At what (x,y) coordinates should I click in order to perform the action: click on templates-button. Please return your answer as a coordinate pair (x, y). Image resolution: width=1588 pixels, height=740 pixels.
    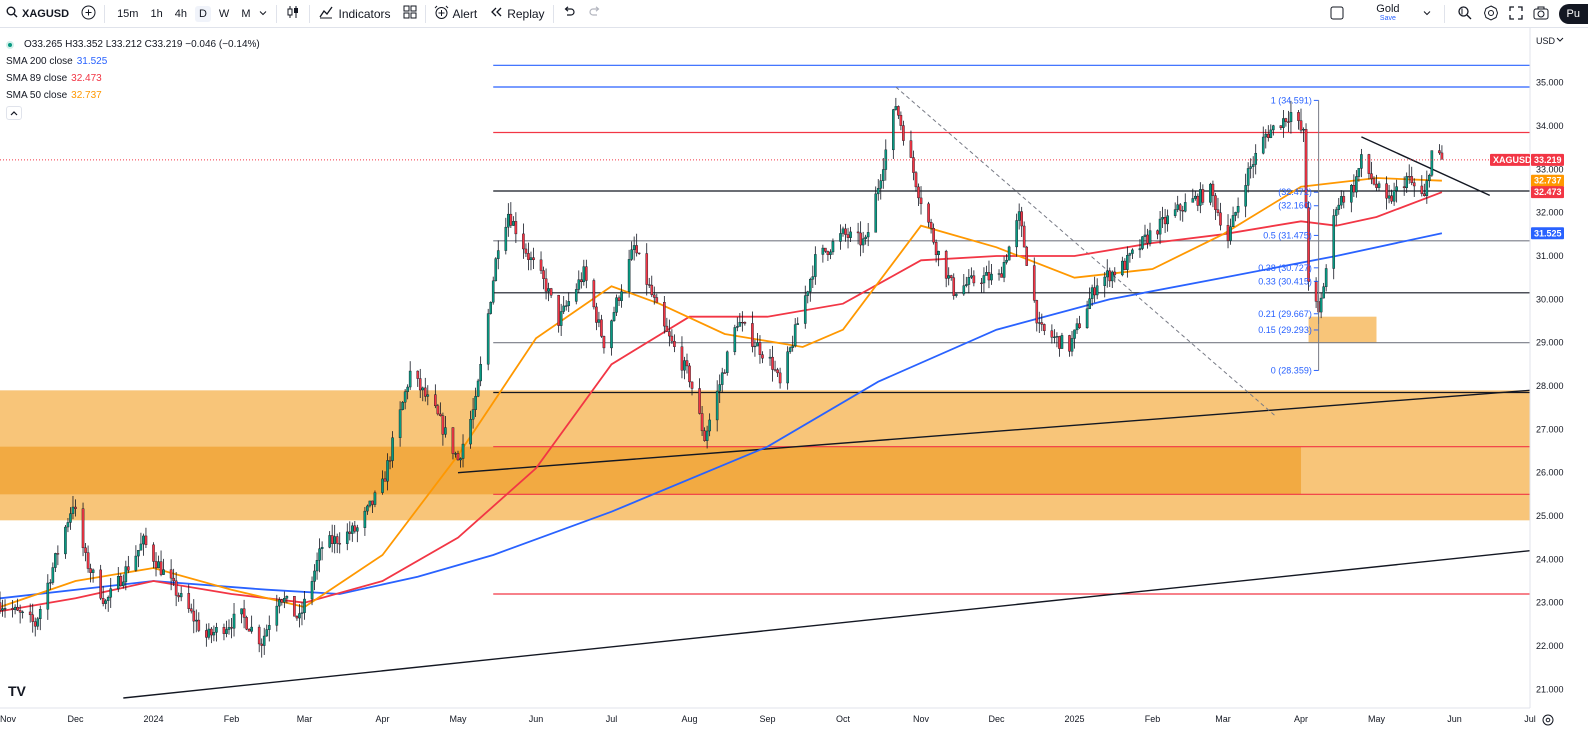
    Looking at the image, I should click on (410, 14).